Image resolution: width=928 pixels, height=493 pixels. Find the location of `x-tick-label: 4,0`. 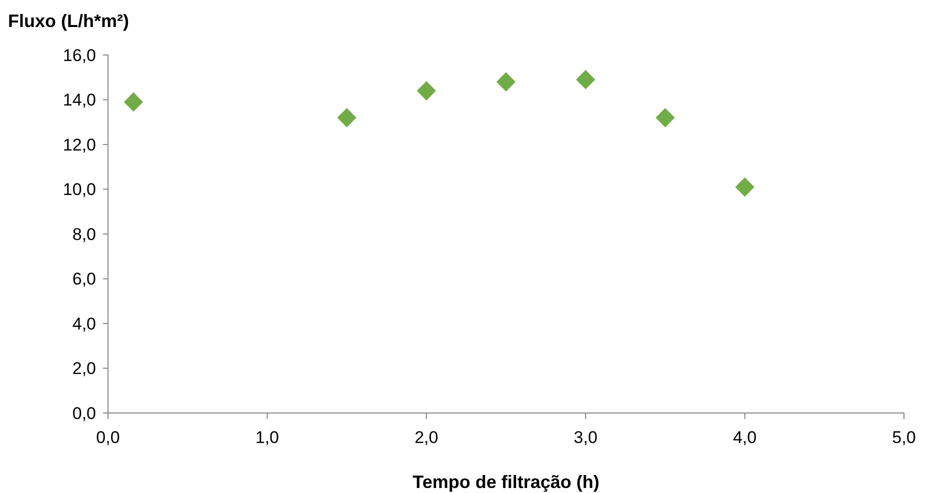

x-tick-label: 4,0 is located at coordinates (744, 437).